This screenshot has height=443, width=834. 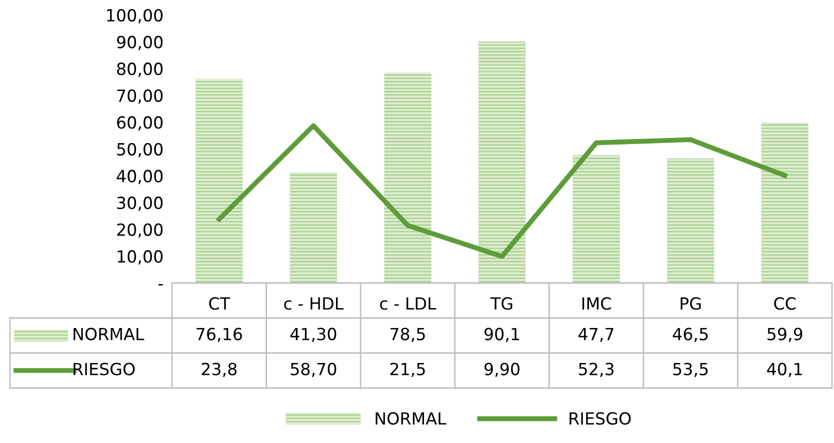 What do you see at coordinates (140, 230) in the screenshot?
I see `y-tick-label: 20,00` at bounding box center [140, 230].